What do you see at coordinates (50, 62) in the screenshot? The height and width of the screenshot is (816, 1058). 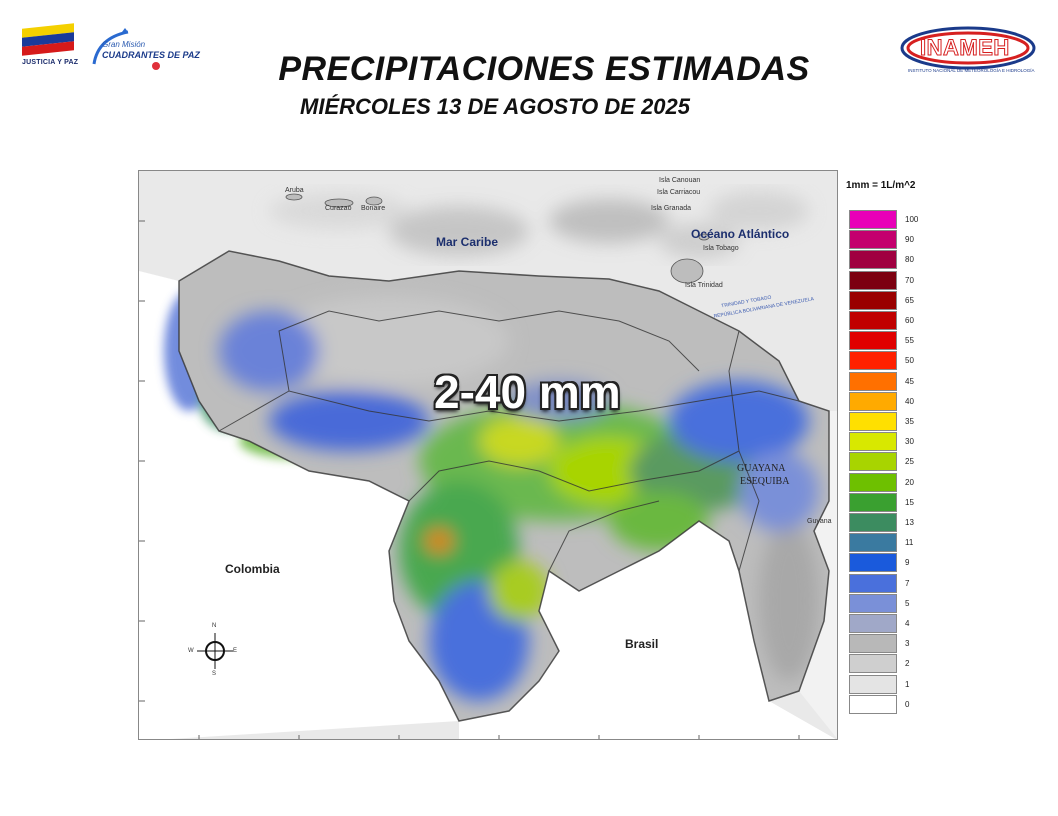 I see `justicia-y-paz-caption: JUSTICIA Y PAZ` at bounding box center [50, 62].